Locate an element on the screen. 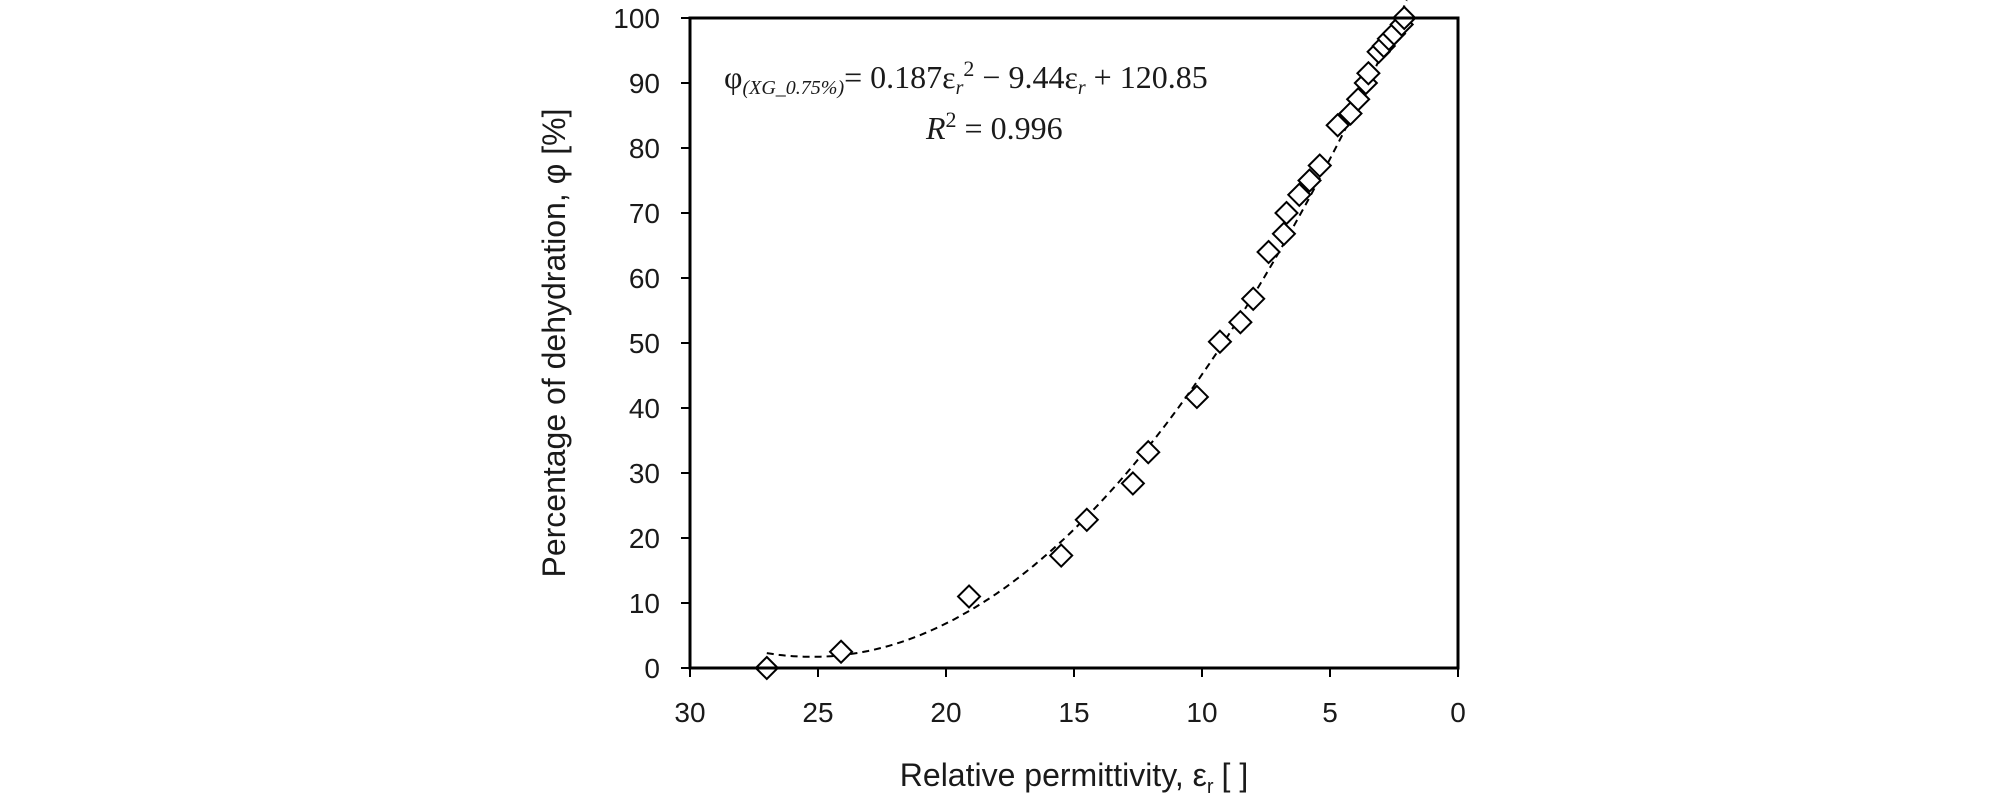 The image size is (2008, 801). y-tick-label: 20 is located at coordinates (644, 538).